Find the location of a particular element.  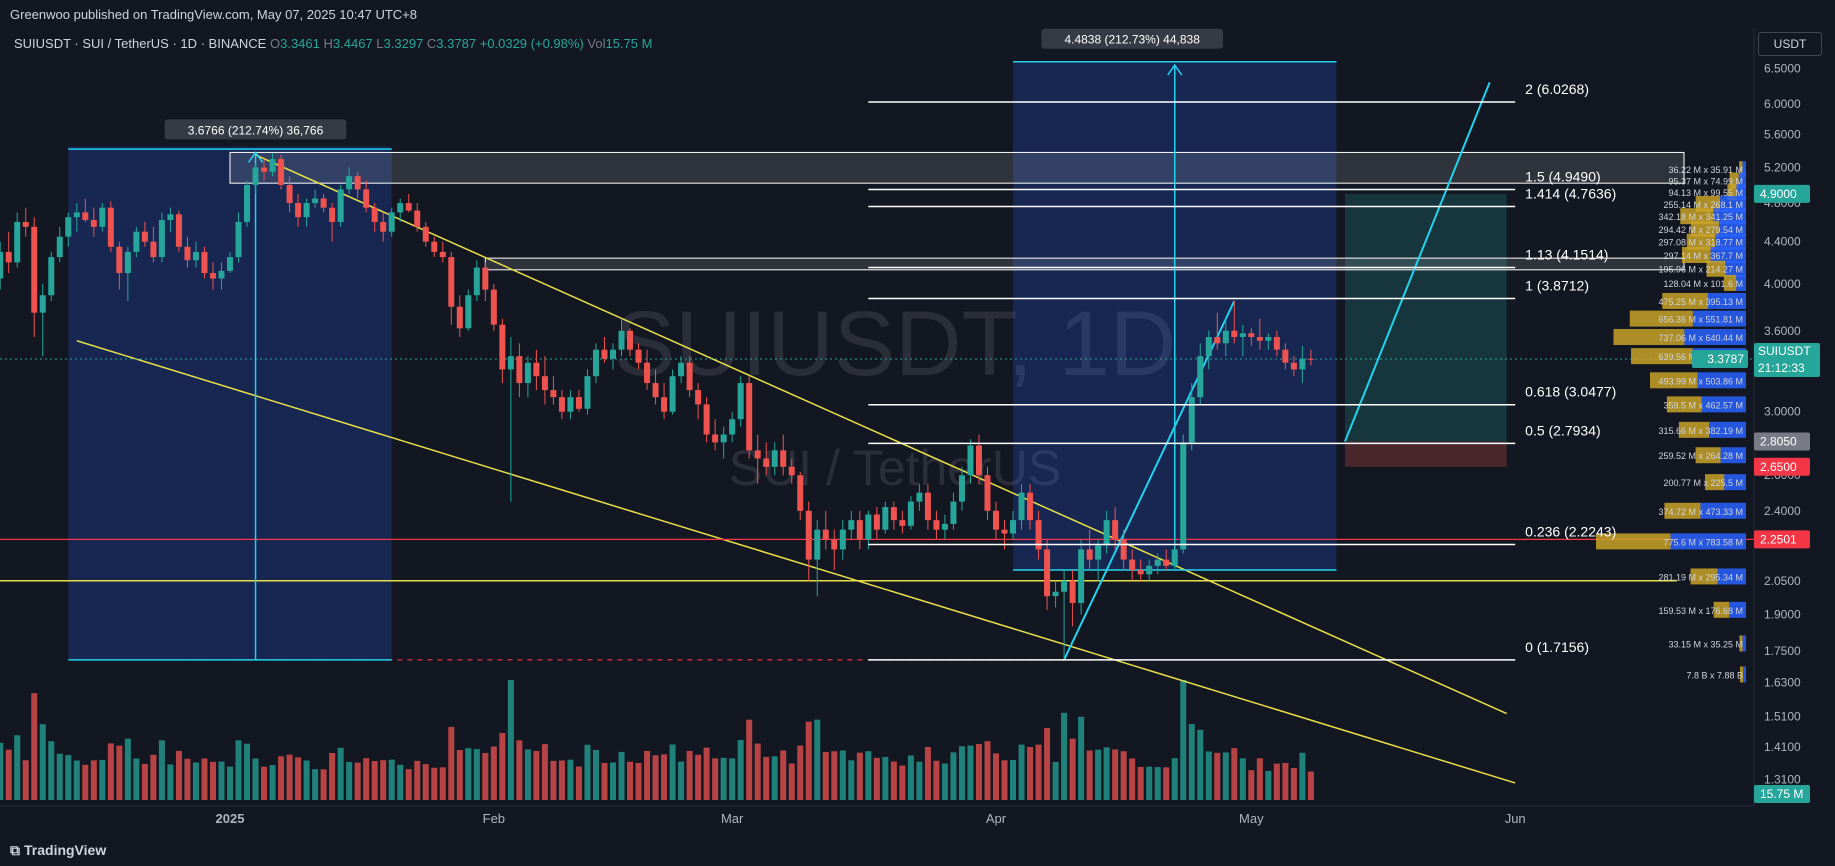

low-label: L is located at coordinates (380, 43).